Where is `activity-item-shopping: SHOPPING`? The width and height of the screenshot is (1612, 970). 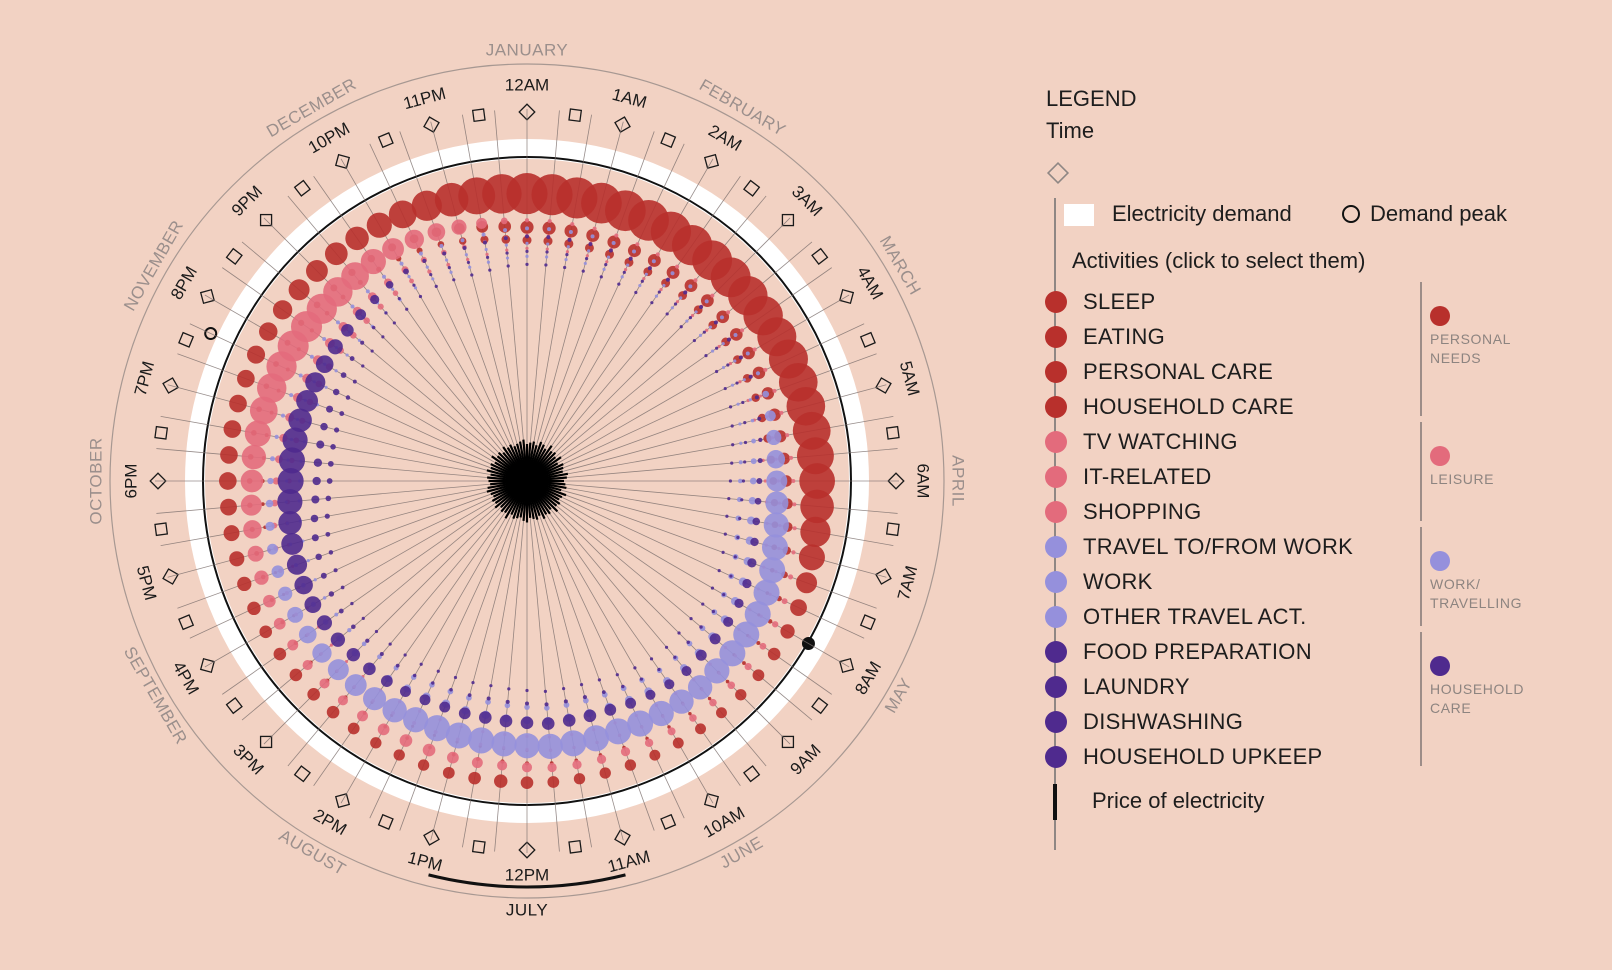
activity-item-shopping: SHOPPING is located at coordinates (1121, 512).